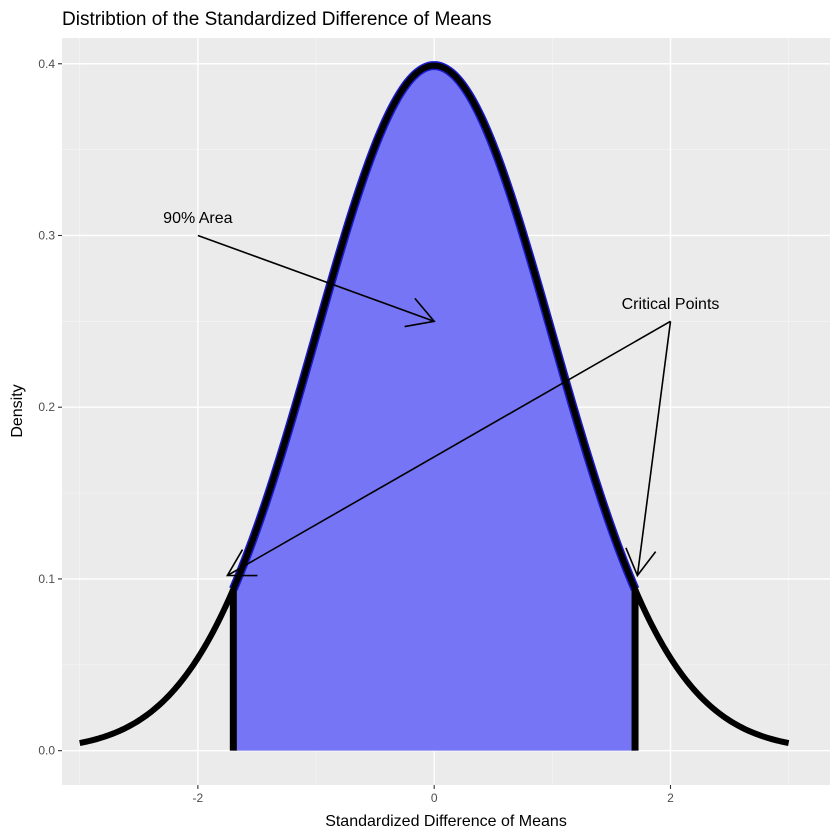  Describe the element at coordinates (197, 218) in the screenshot. I see `annotation-text: 90% Area` at that location.